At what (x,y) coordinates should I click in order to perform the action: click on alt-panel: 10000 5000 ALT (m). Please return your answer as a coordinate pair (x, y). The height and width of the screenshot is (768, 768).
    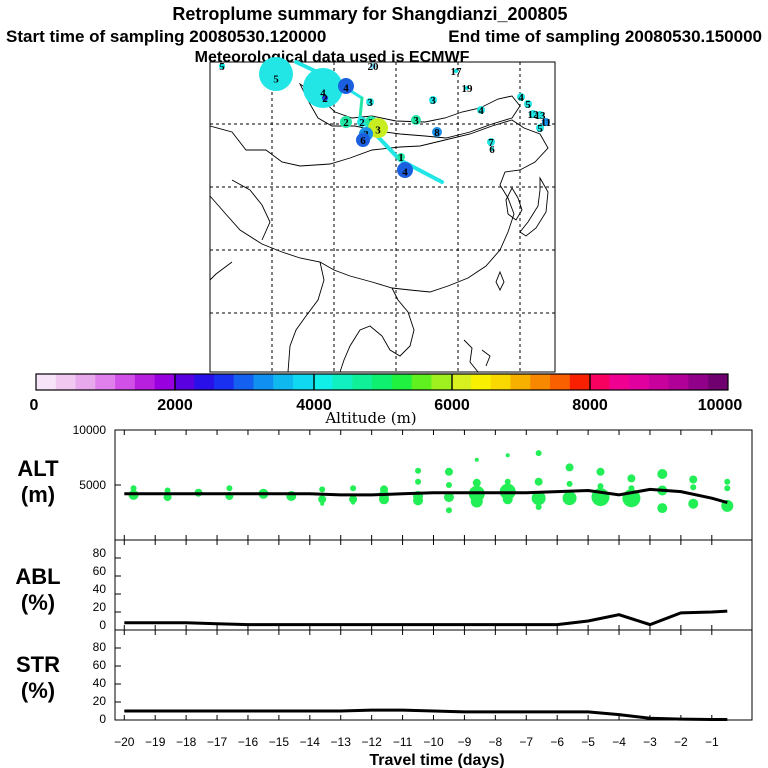
    Looking at the image, I should click on (385, 482).